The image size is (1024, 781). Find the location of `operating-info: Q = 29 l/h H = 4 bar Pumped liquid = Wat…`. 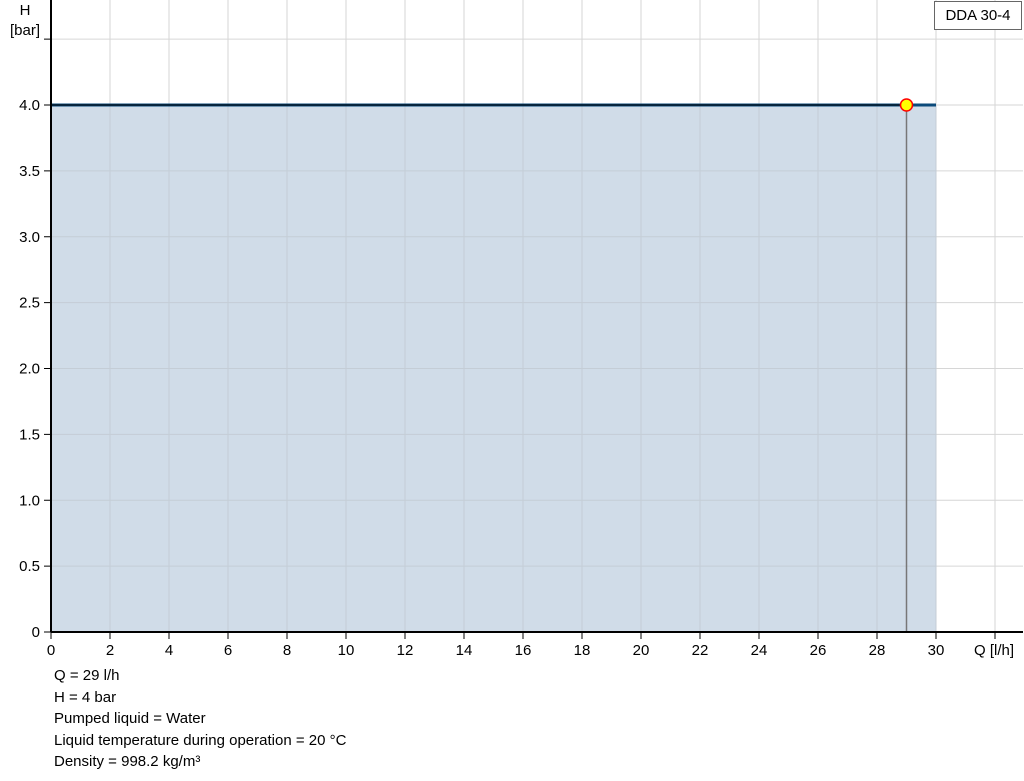

operating-info: Q = 29 l/h H = 4 bar Pumped liquid = Wat… is located at coordinates (200, 719).